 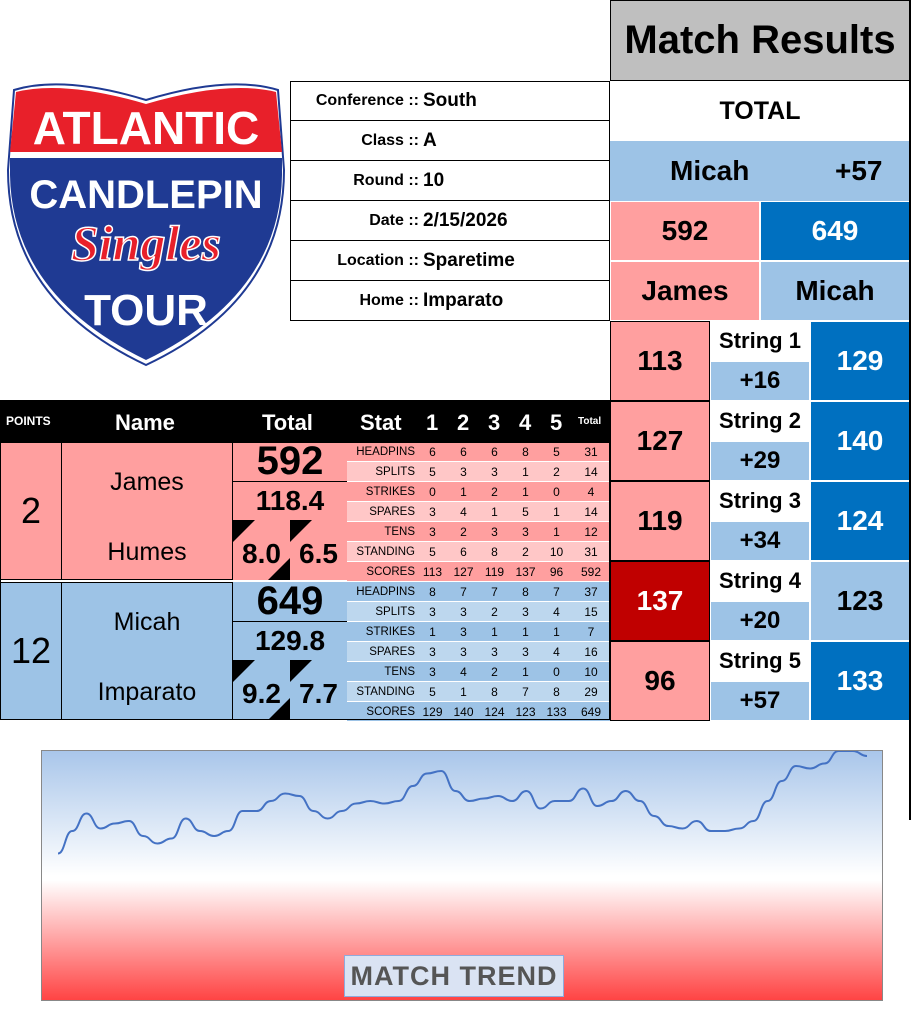 I want to click on stat-cell: 16, so click(x=591, y=651).